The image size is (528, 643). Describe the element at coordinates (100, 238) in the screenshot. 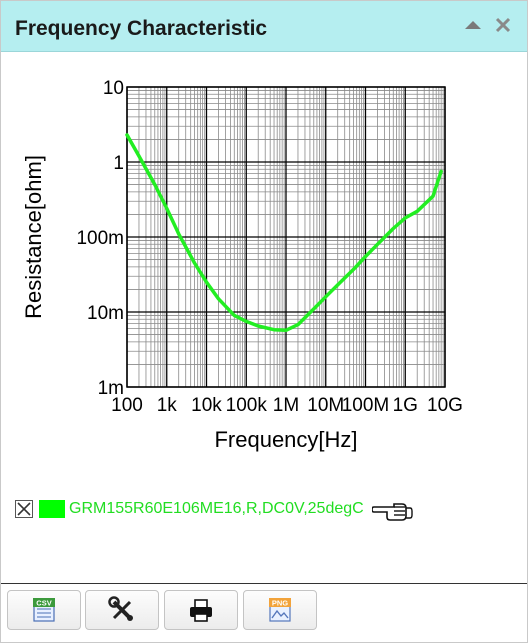

I see `y-tick-label: 100m` at that location.